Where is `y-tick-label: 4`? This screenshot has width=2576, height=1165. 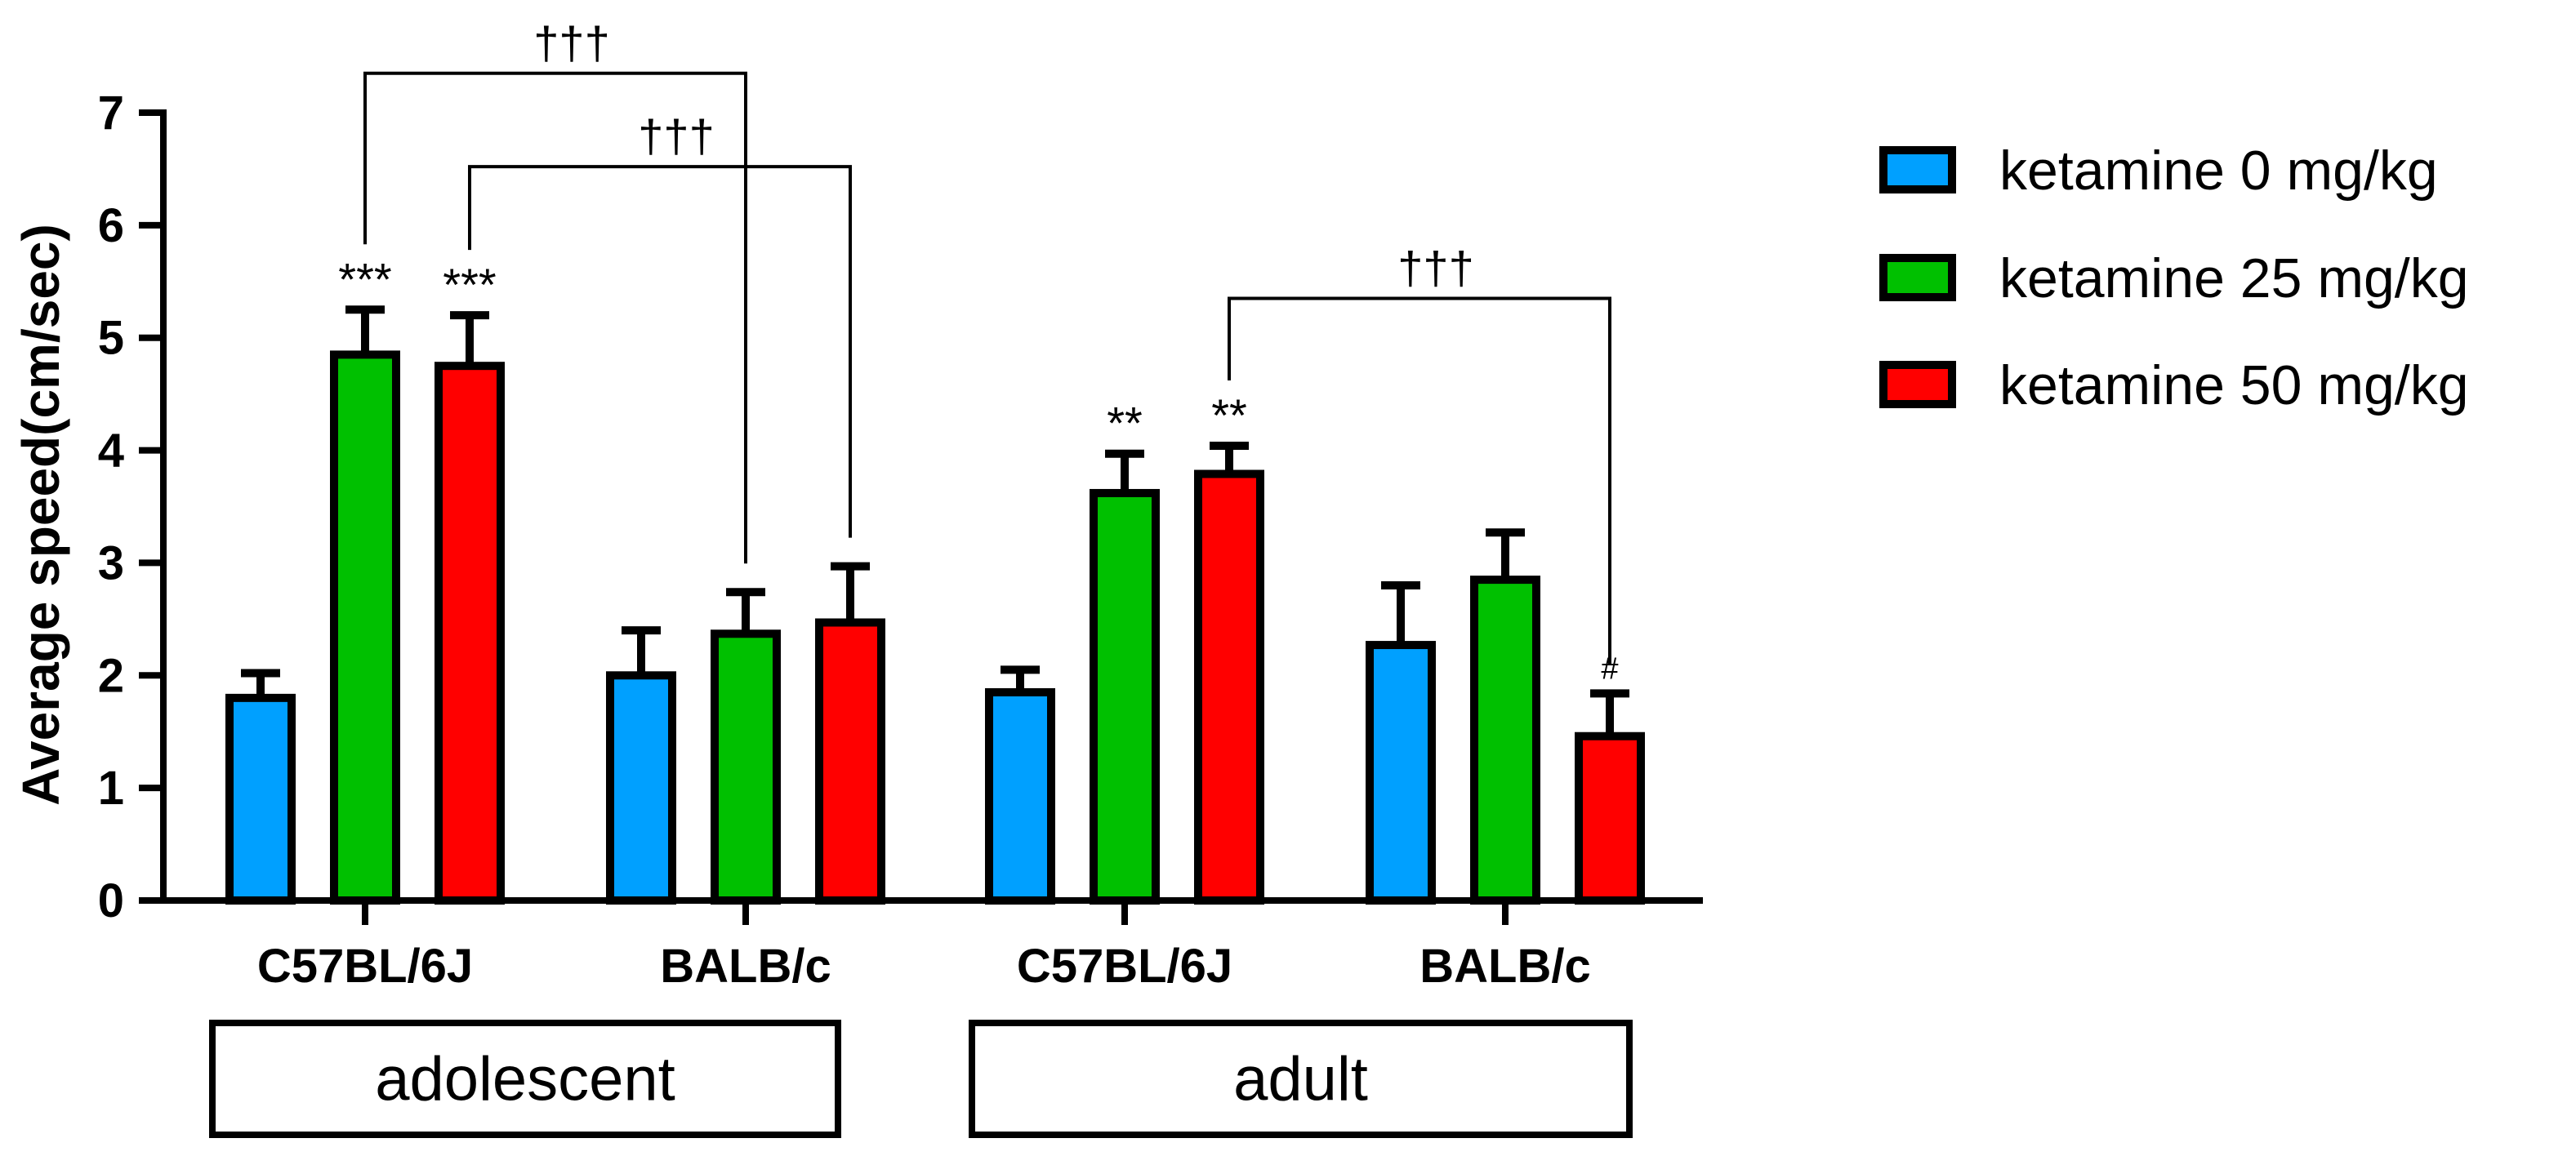
y-tick-label: 4 is located at coordinates (111, 452).